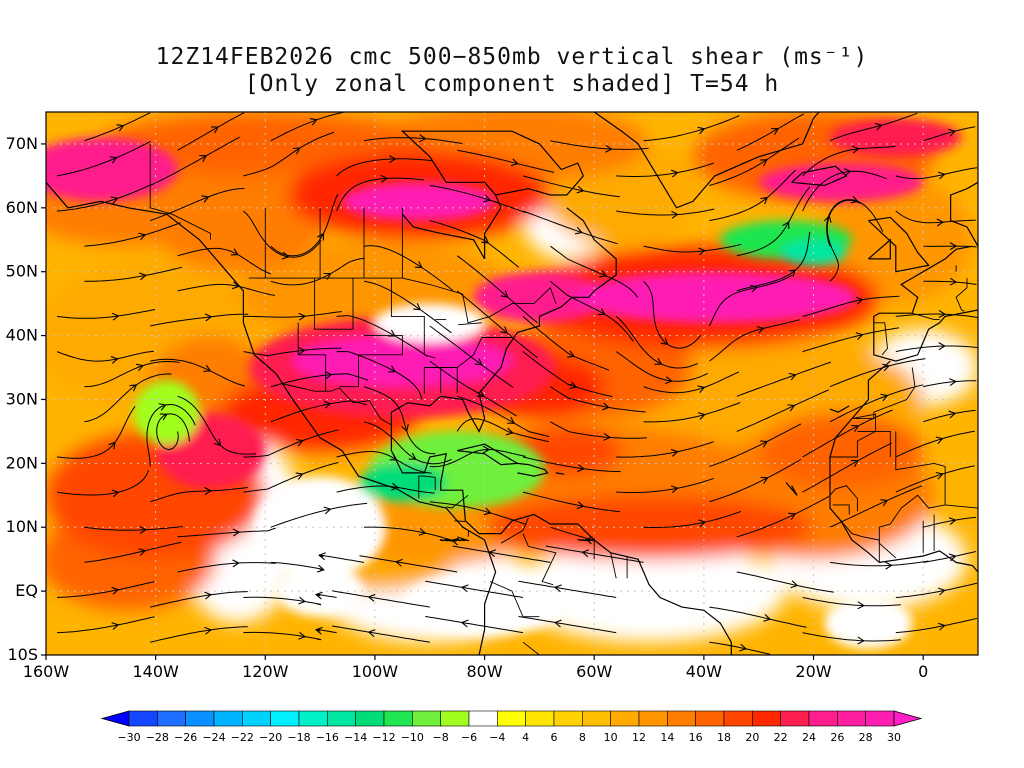 The height and width of the screenshot is (768, 1024). Describe the element at coordinates (115, 718) in the screenshot. I see `colorbar-low-triangle` at that location.